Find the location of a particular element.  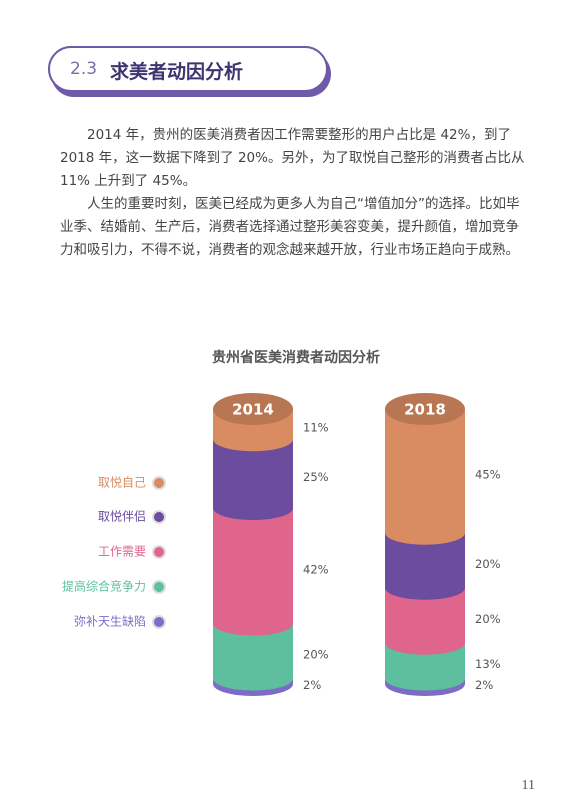

category-label: 2018 is located at coordinates (425, 410).